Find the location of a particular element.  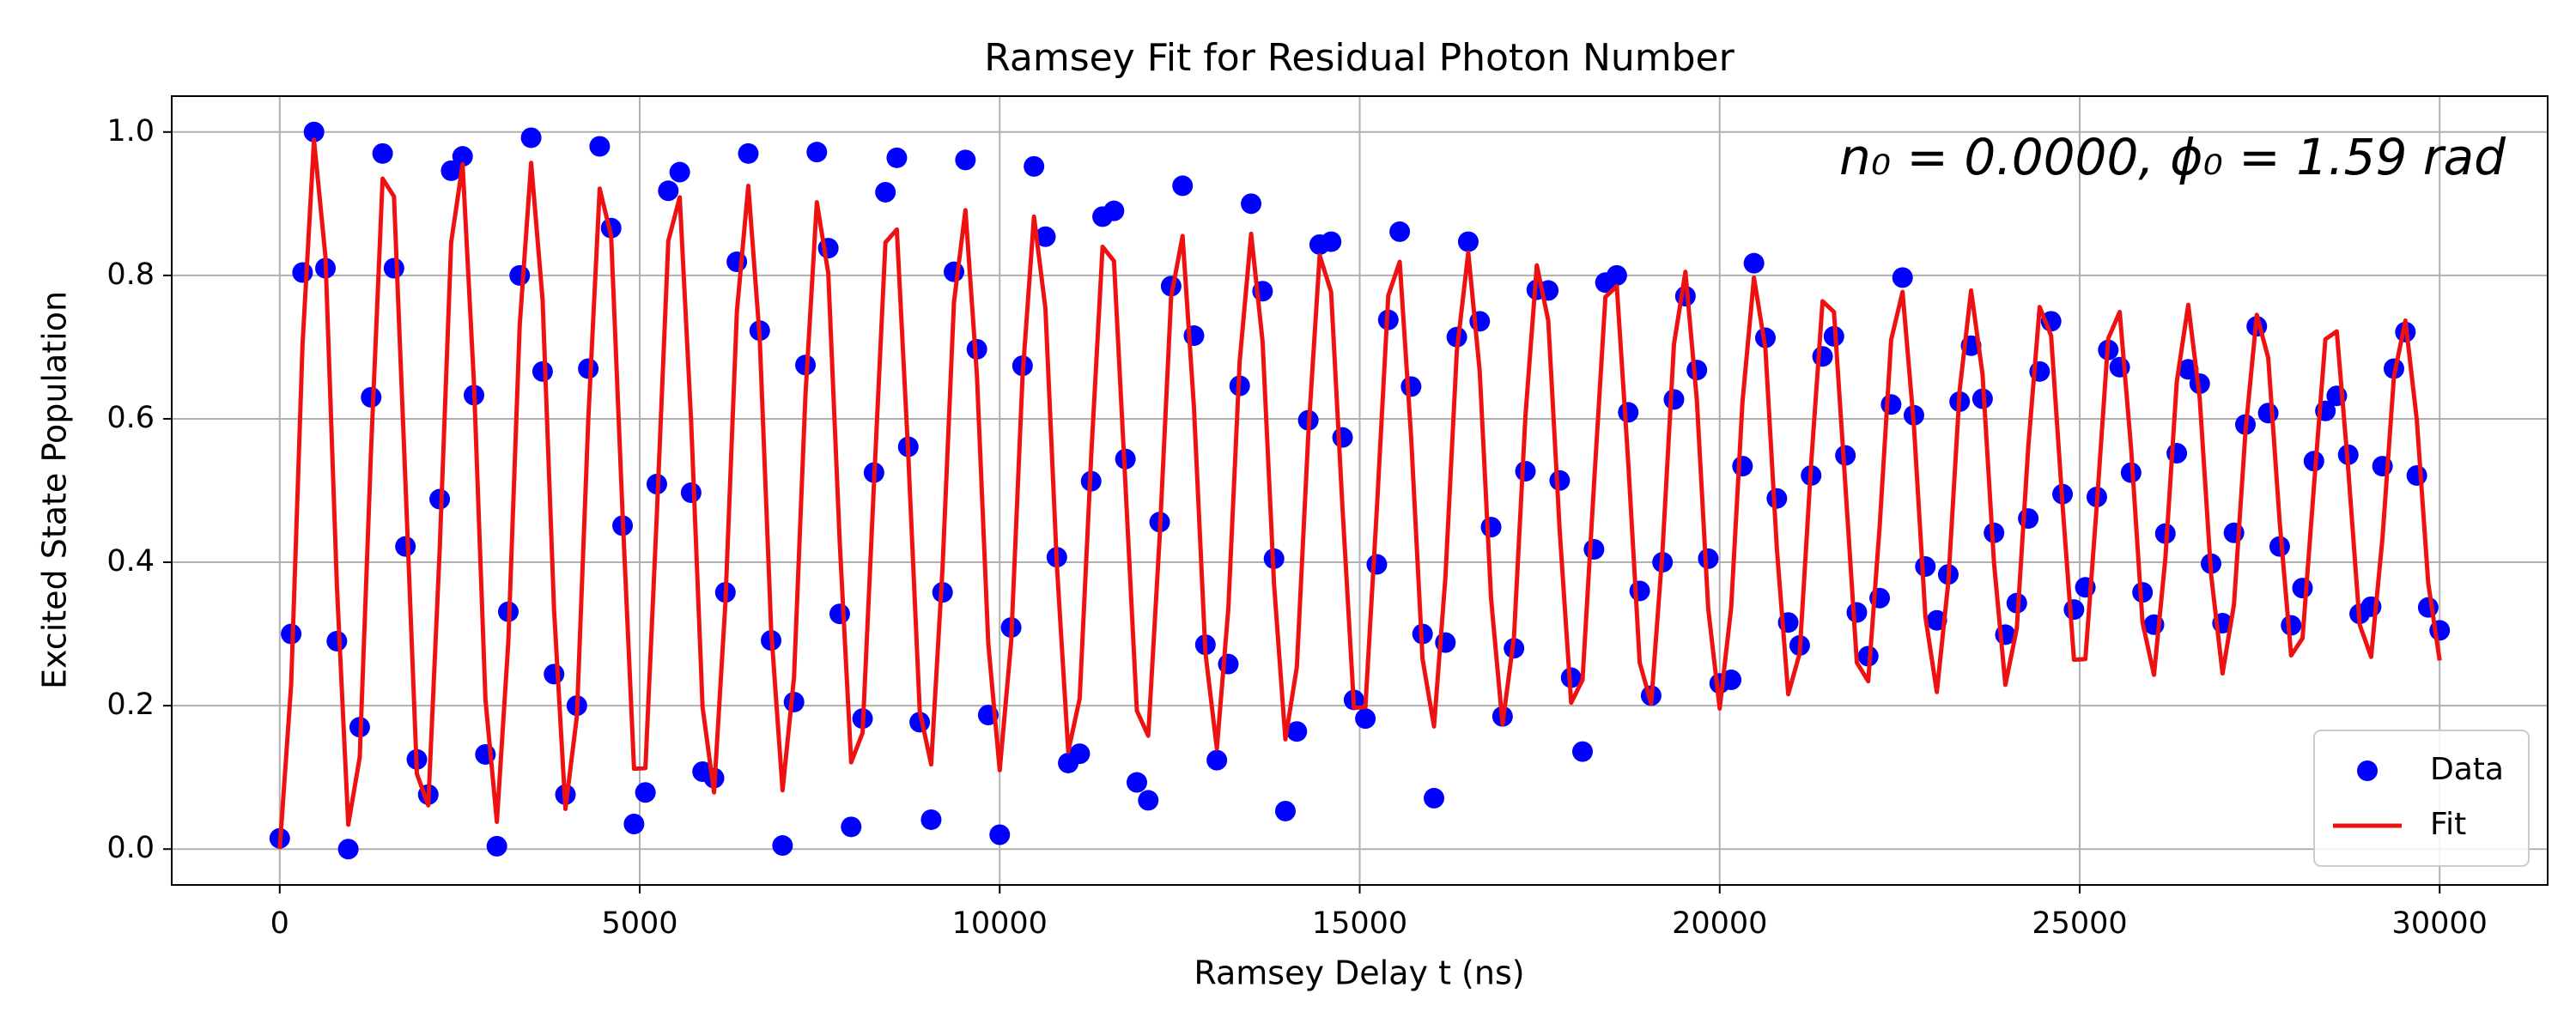

y-tick-label: 0.0 is located at coordinates (130, 848).